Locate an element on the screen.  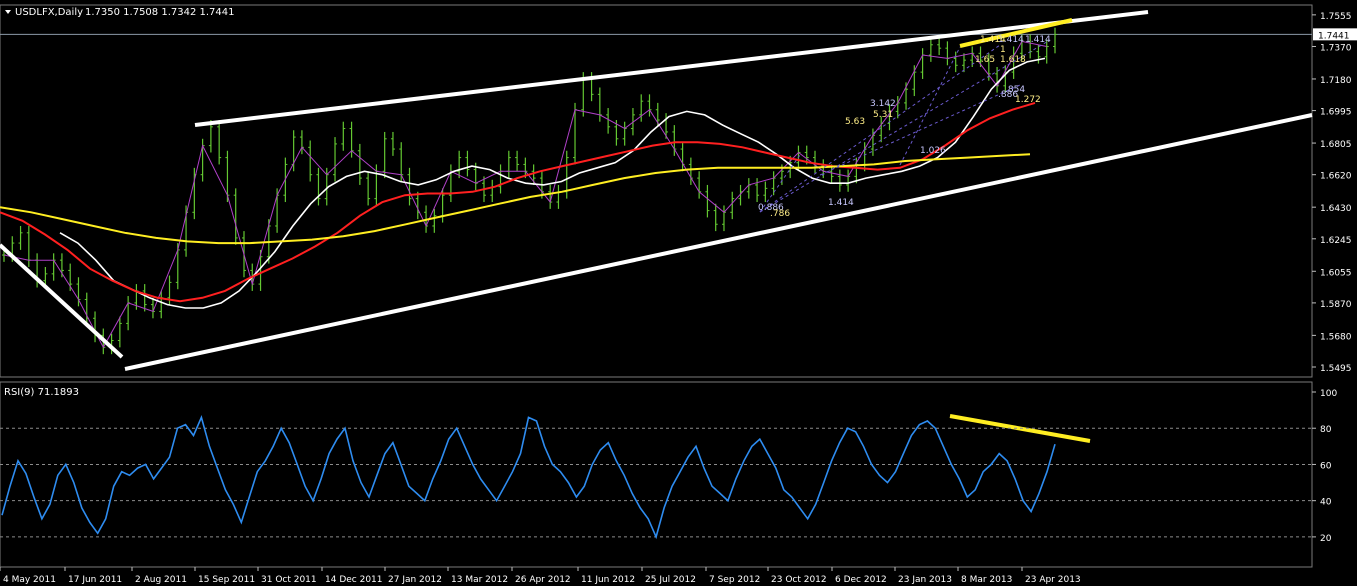
rsi-axis-label: 80 is located at coordinates (1326, 430).